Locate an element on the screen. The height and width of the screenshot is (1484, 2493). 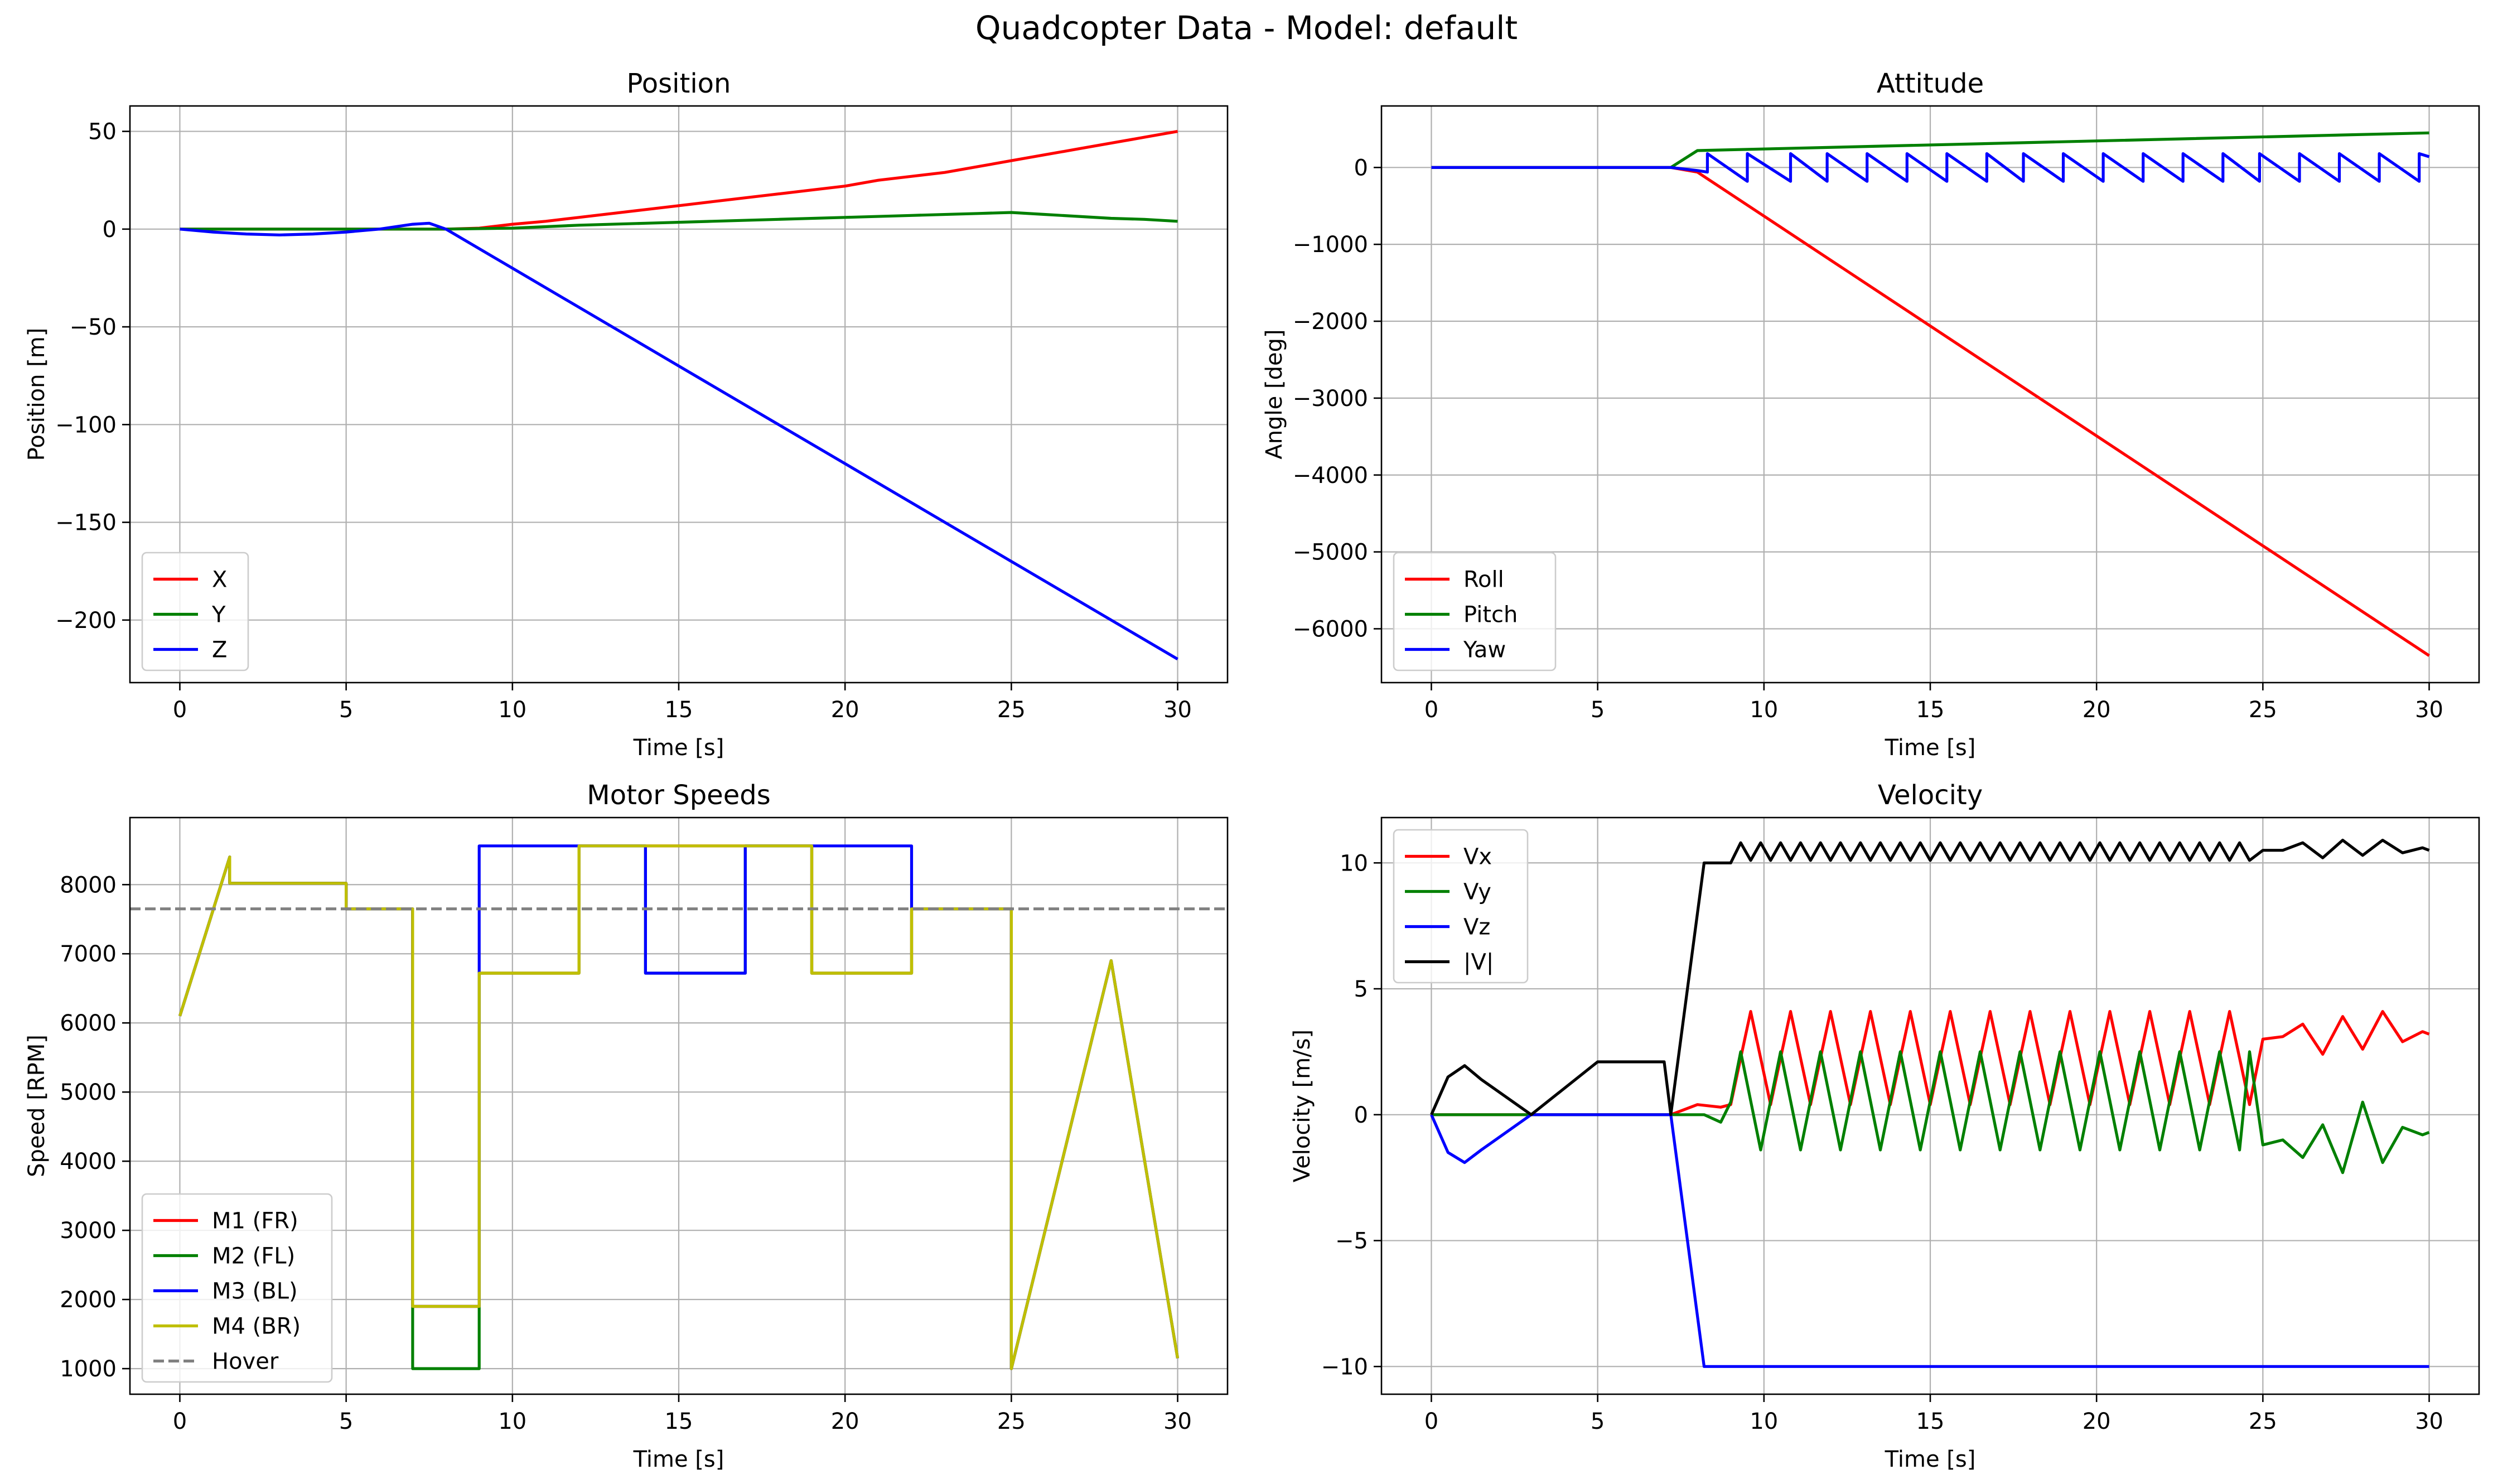
position-legend-label: Z is located at coordinates (219, 650).